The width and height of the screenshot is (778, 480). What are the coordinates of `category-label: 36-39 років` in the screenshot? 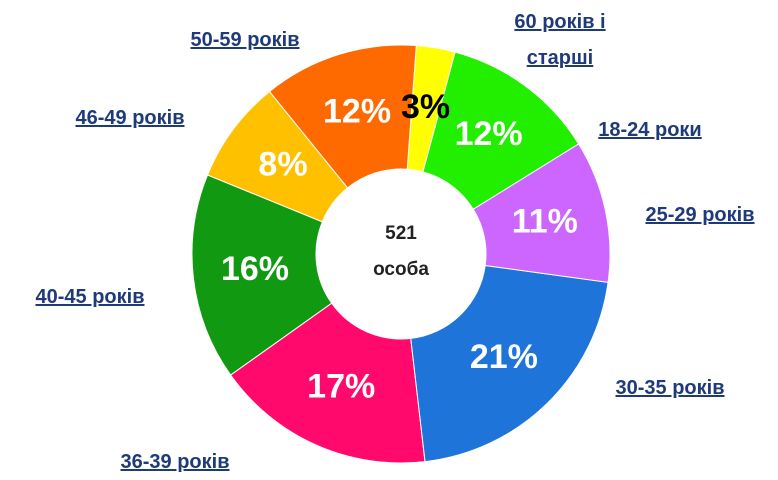 It's located at (175, 462).